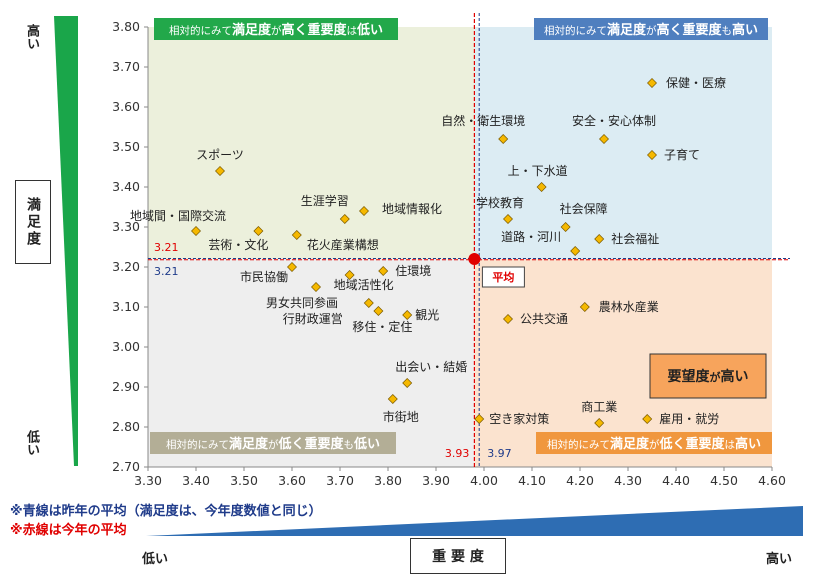 The width and height of the screenshot is (815, 582). I want to click on x-tick-label: 4.50, so click(724, 480).